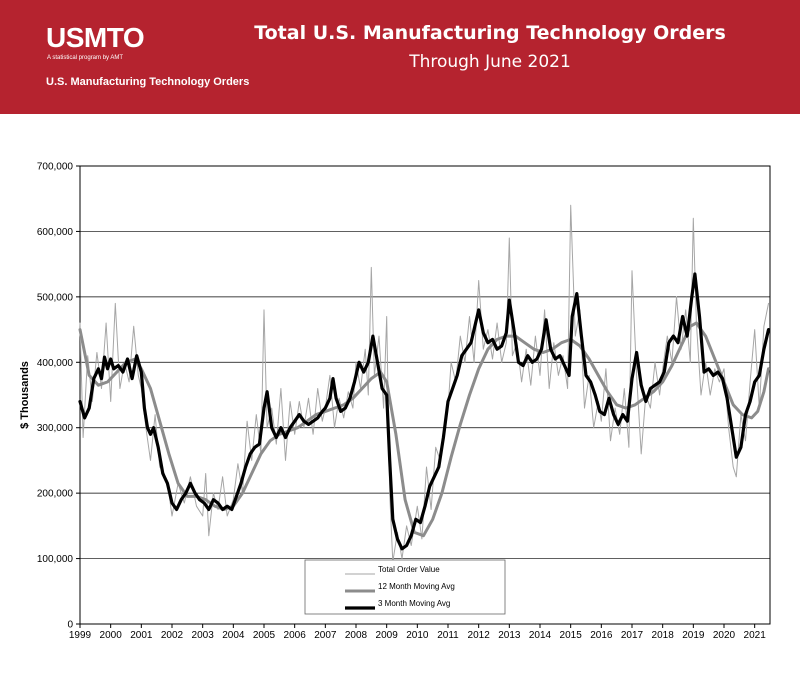 Image resolution: width=800 pixels, height=673 pixels. I want to click on usmto-logo: USMTO, so click(95, 37).